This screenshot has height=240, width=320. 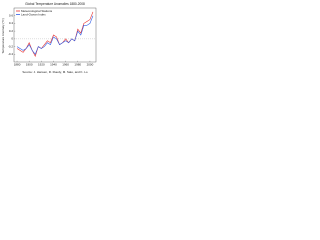 What do you see at coordinates (53, 64) in the screenshot?
I see `x-tick-label: 1940` at bounding box center [53, 64].